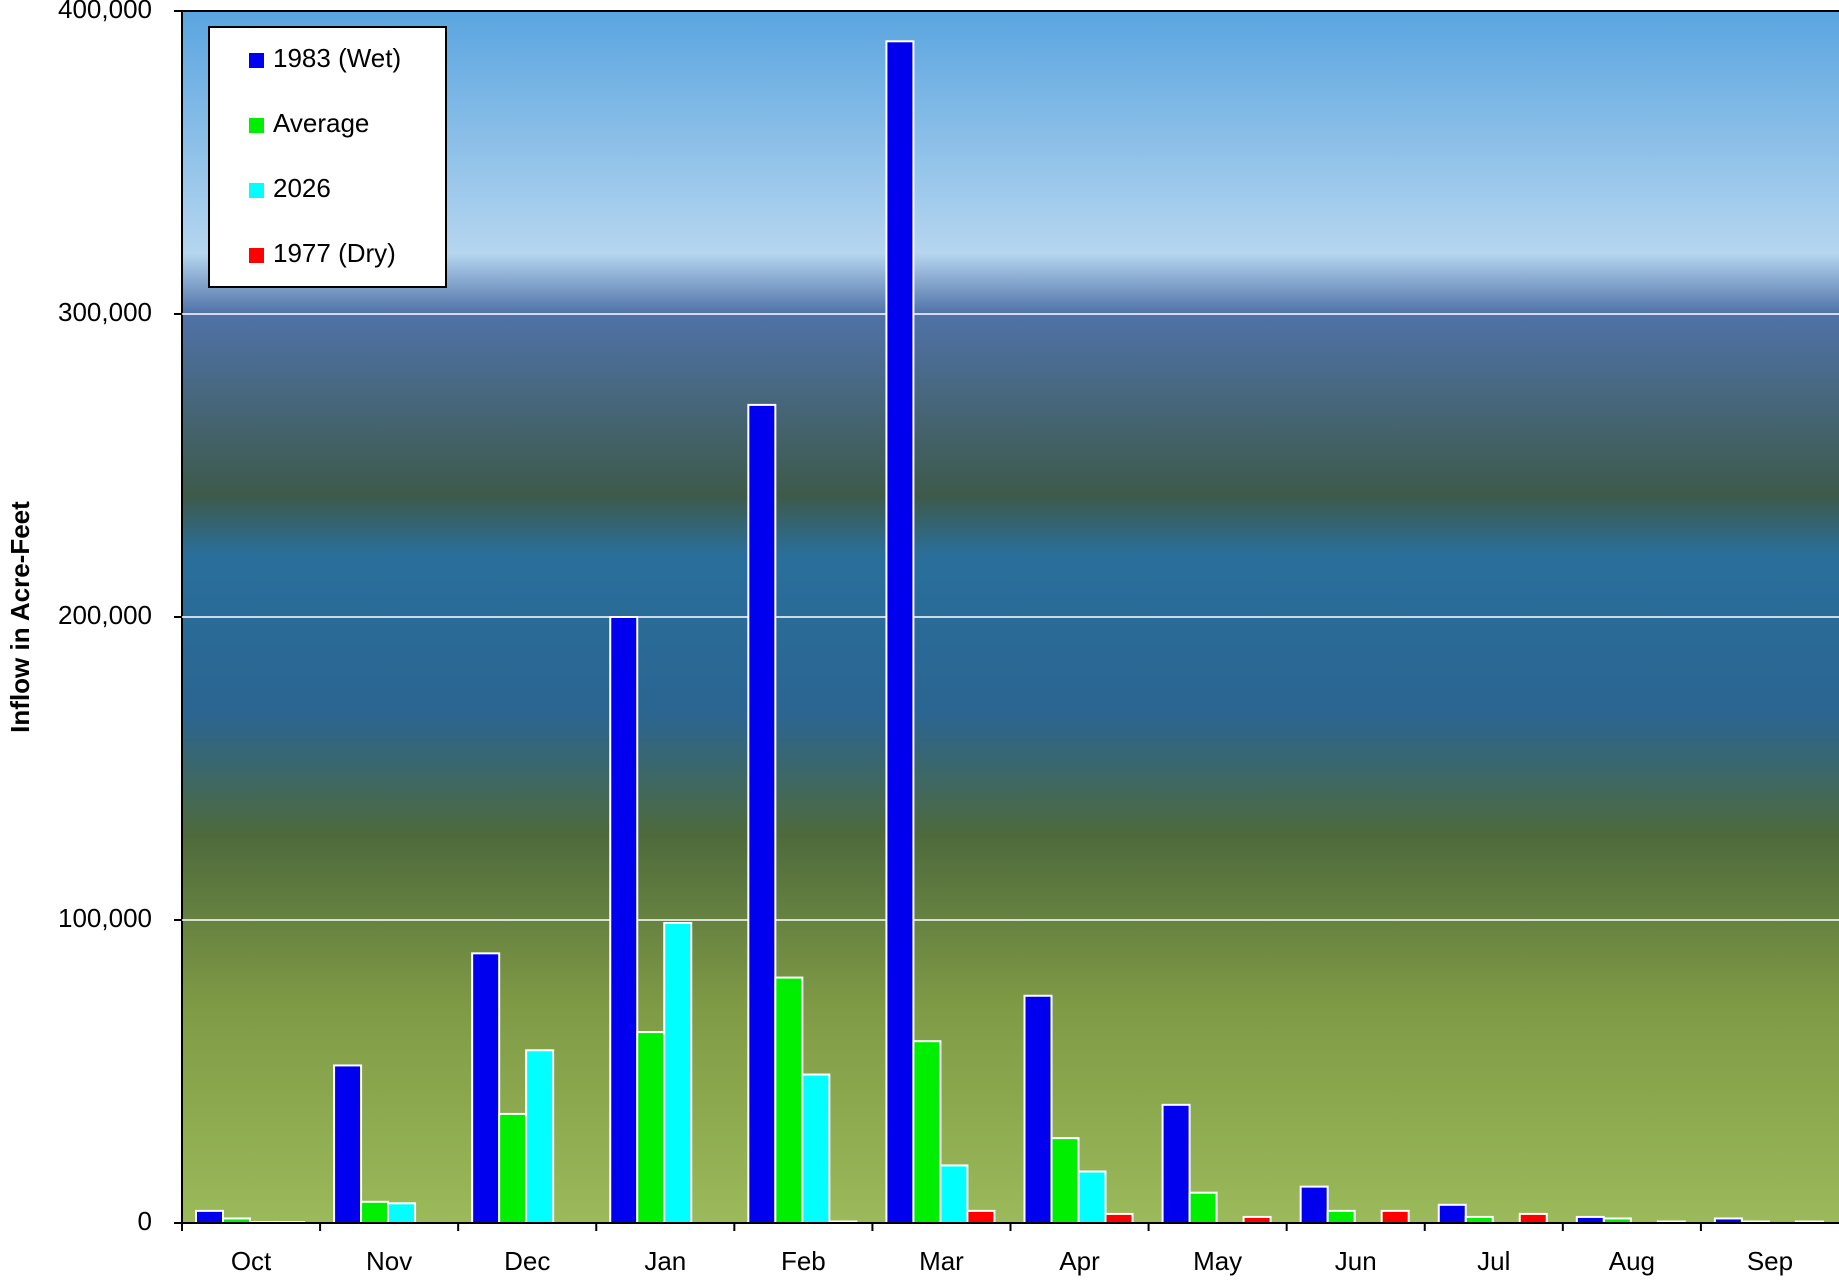 Image resolution: width=1839 pixels, height=1281 pixels. I want to click on x-tick-label: Jul, so click(1493, 1261).